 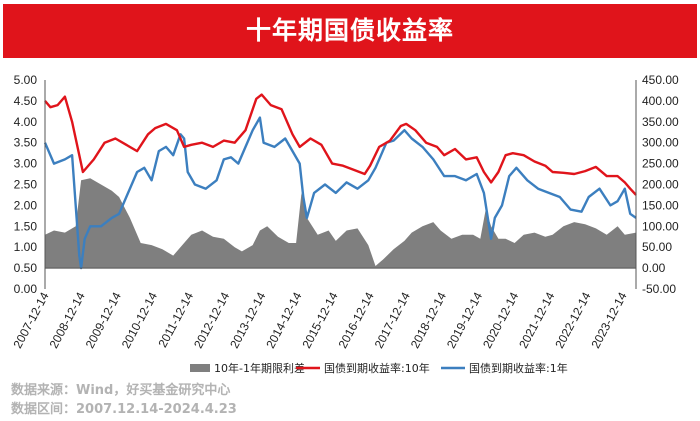 I want to click on x-tick-label: 2009-12-14, so click(x=103, y=320).